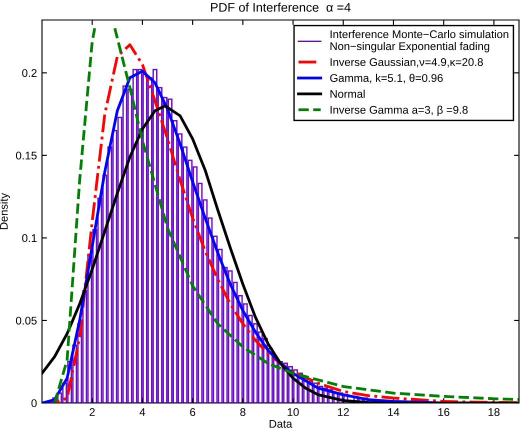  Describe the element at coordinates (281, 424) in the screenshot. I see `x-axis-title: Data` at that location.